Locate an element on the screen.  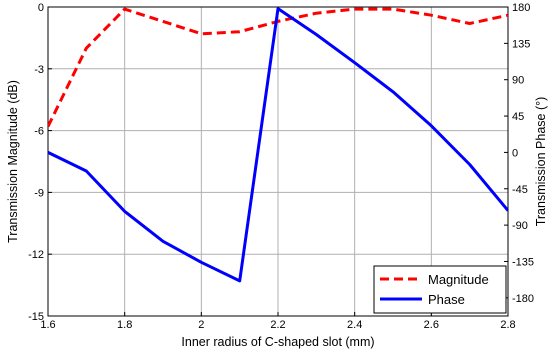
x-tick-label: 1.8 is located at coordinates (124, 325).